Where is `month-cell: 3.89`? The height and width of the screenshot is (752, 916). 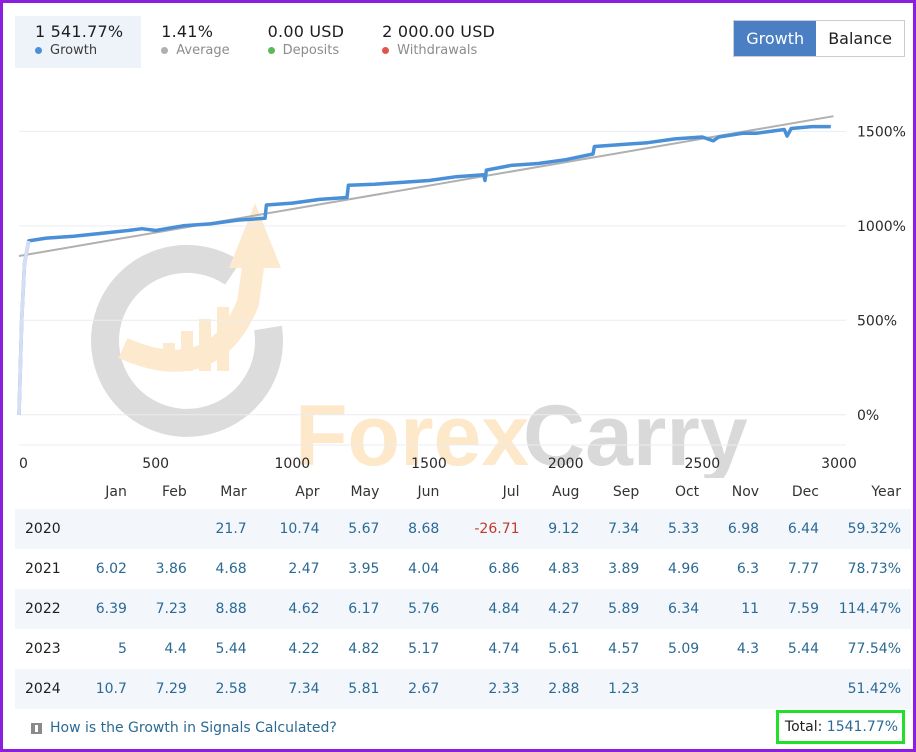
month-cell: 3.89 is located at coordinates (624, 569).